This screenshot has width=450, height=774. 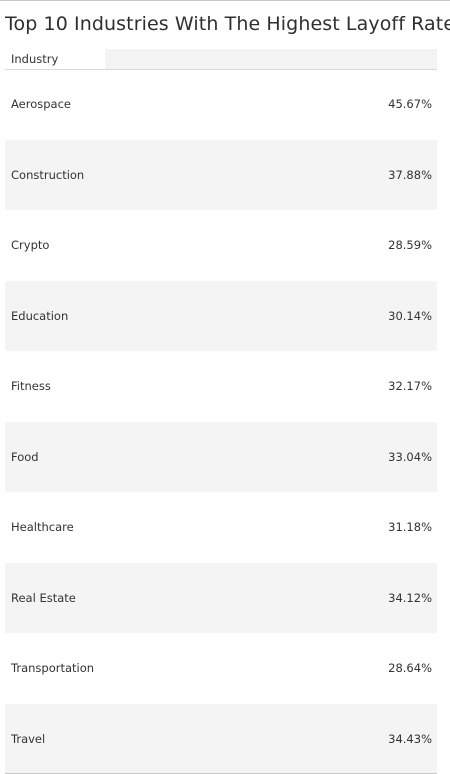 I want to click on industry-name: Healthcare, so click(x=42, y=527).